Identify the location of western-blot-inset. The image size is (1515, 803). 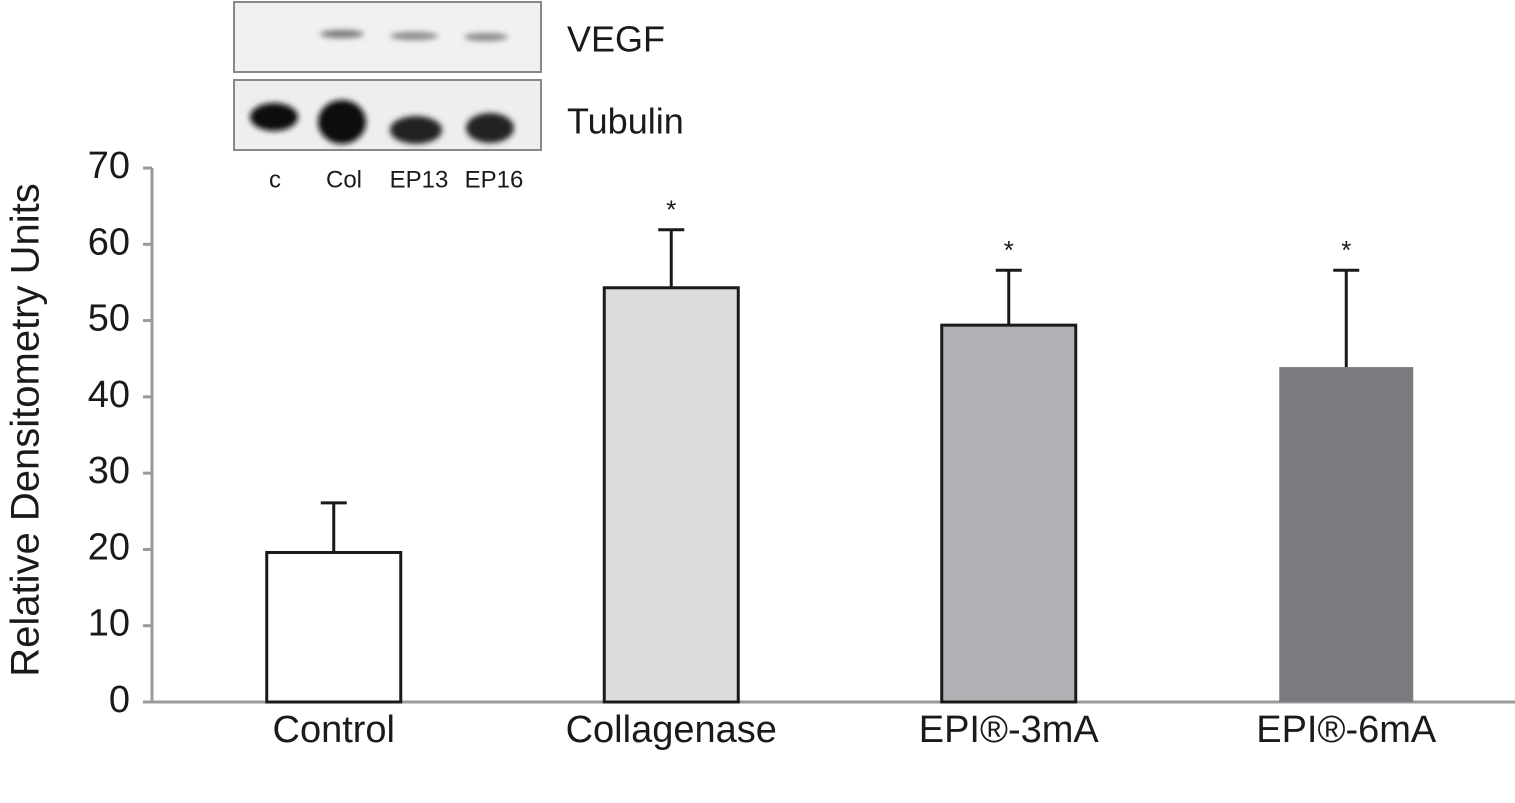
(387, 76).